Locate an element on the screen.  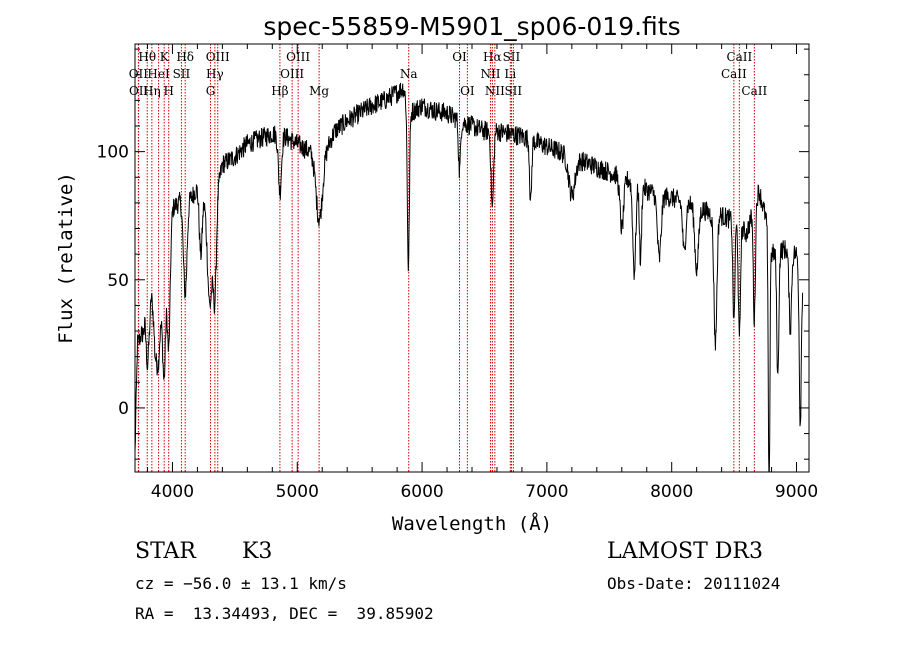
object-class: STAR is located at coordinates (165, 551).